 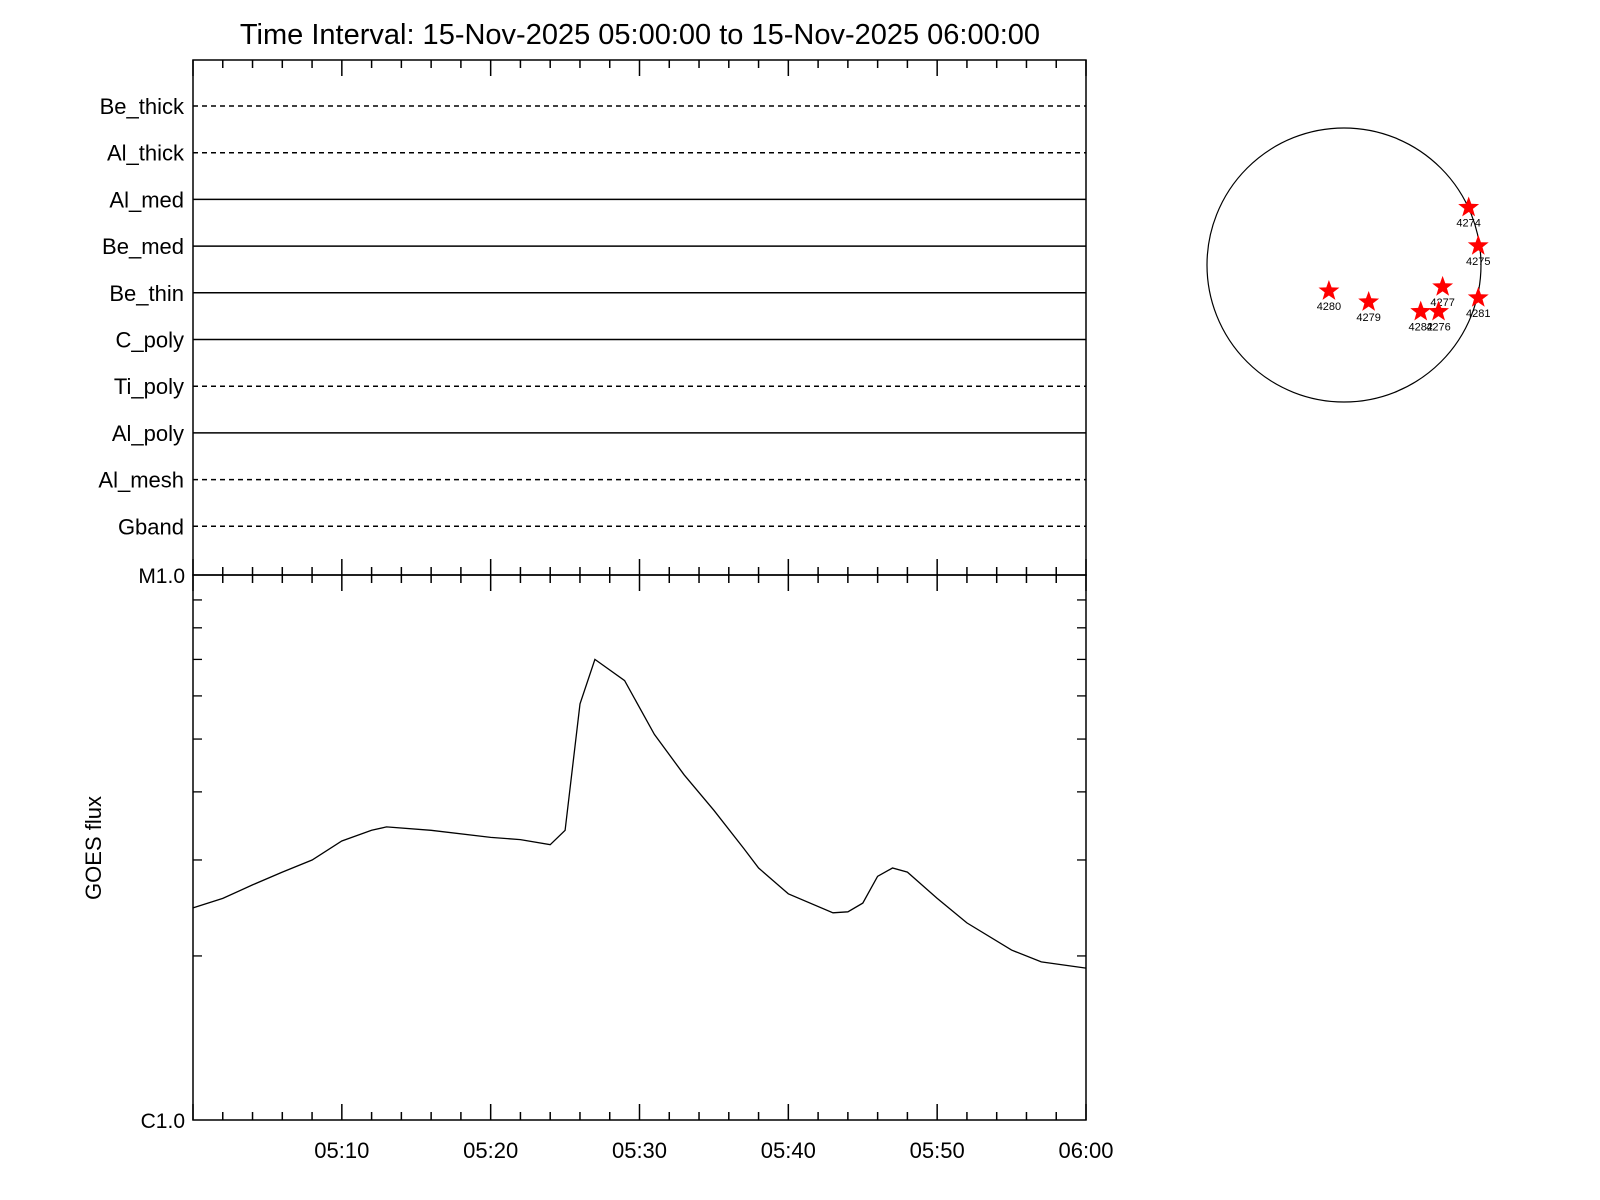 What do you see at coordinates (1368, 318) in the screenshot?
I see `active-region-label: 4279` at bounding box center [1368, 318].